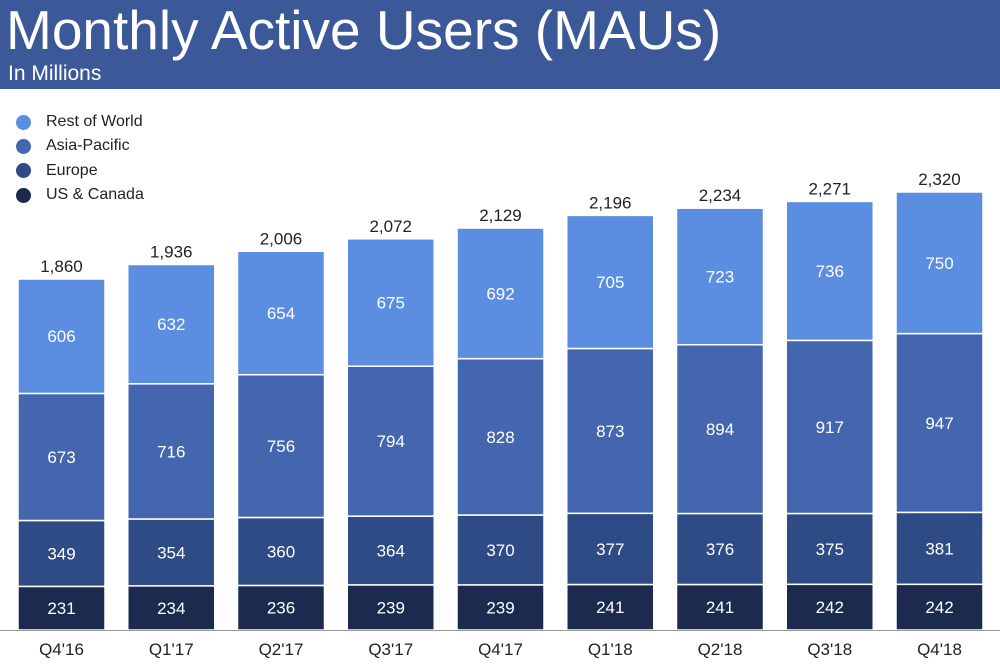 The image size is (1000, 664). What do you see at coordinates (94, 122) in the screenshot?
I see `legend-label-rest-of-world: Rest of World` at bounding box center [94, 122].